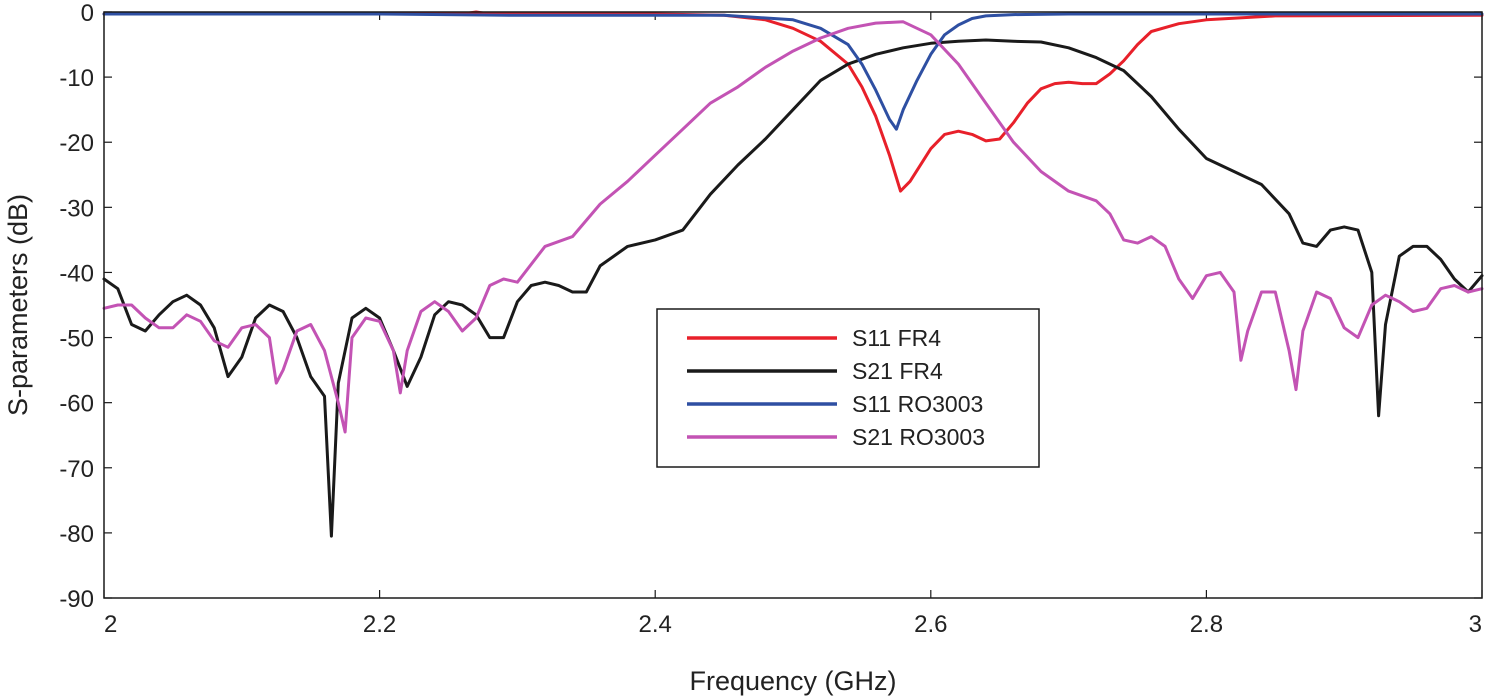  What do you see at coordinates (110, 624) in the screenshot?
I see `x-tick-label: 2` at bounding box center [110, 624].